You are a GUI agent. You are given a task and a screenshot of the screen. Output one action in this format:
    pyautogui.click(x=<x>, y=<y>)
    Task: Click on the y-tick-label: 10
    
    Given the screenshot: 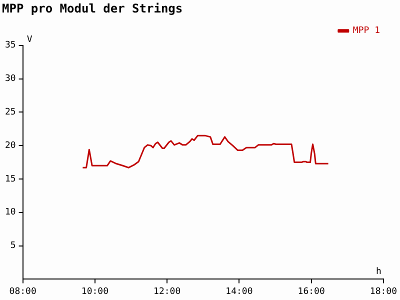 What is the action you would take?
    pyautogui.click(x=10, y=213)
    